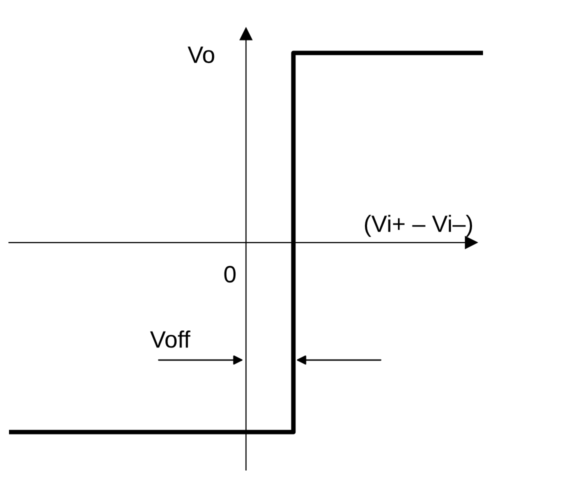 Image resolution: width=566 pixels, height=479 pixels. Describe the element at coordinates (201, 55) in the screenshot. I see `y-axis-title: Vo` at that location.